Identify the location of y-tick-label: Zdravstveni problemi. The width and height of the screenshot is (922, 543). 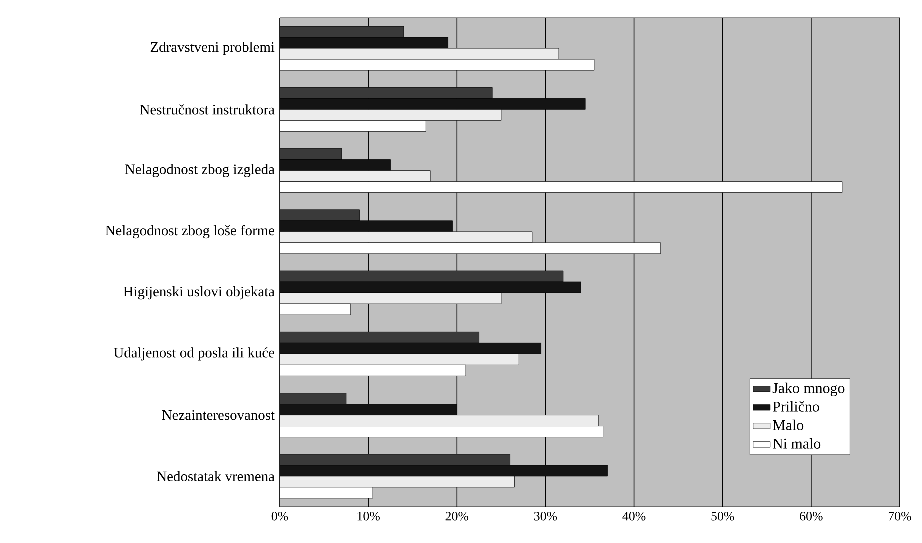
(212, 49).